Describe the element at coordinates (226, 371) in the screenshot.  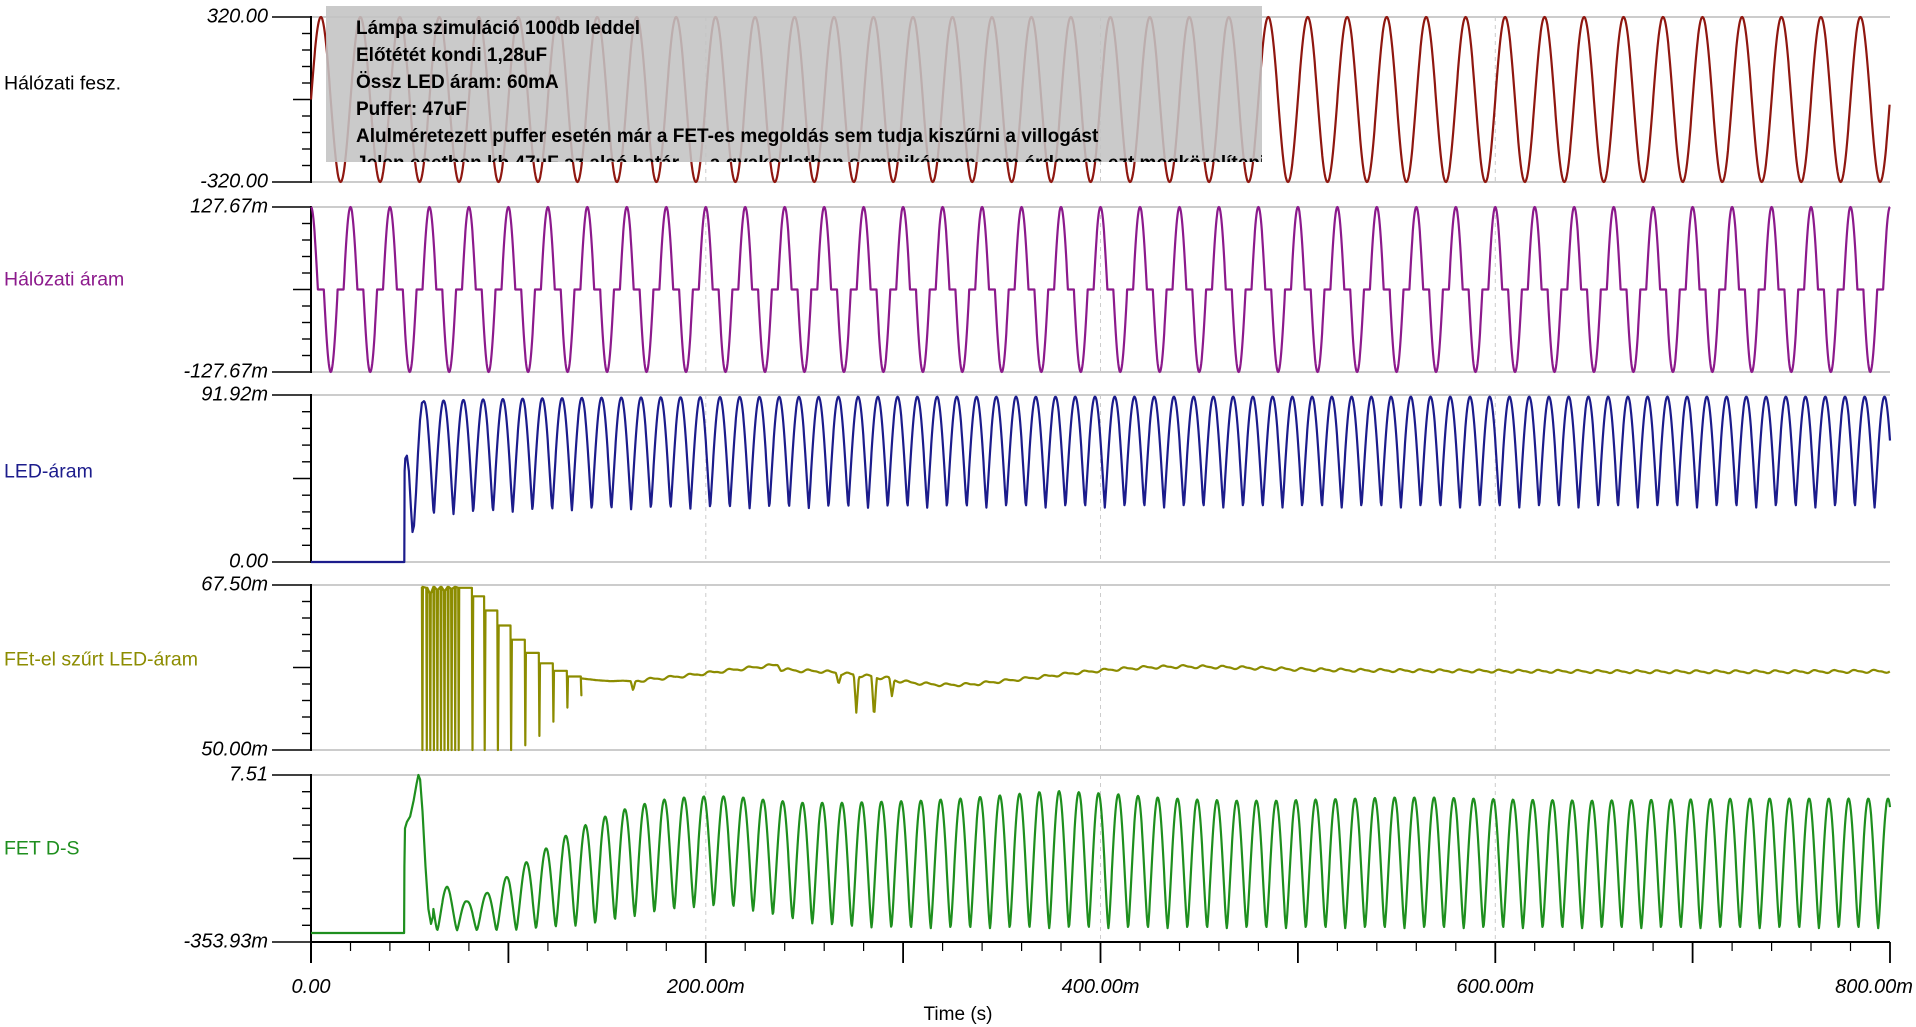
I see `y-axis-label-min: -127.67m` at that location.